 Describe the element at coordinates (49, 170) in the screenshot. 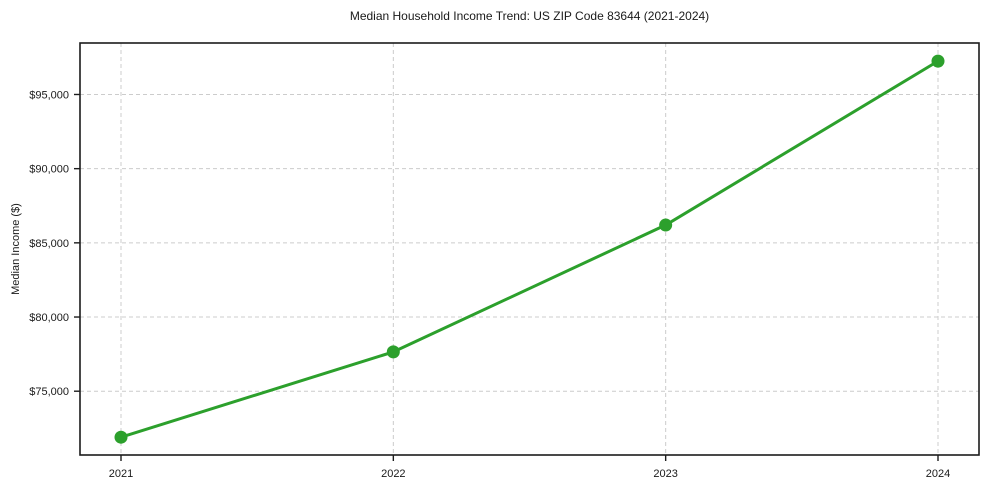

I see `y-tick-label: $90,000` at that location.